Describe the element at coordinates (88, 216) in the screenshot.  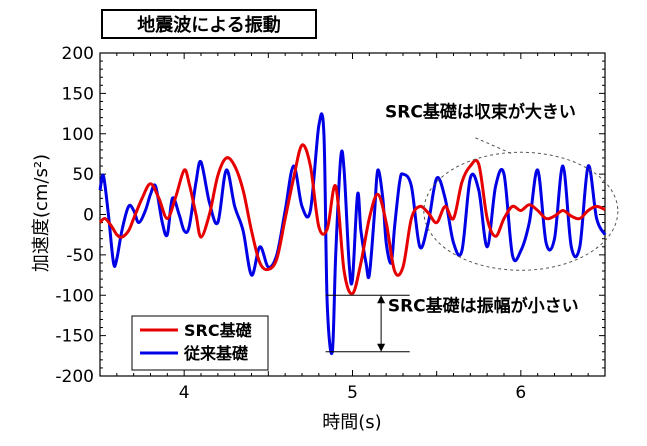
I see `y-tick-label: 0` at that location.